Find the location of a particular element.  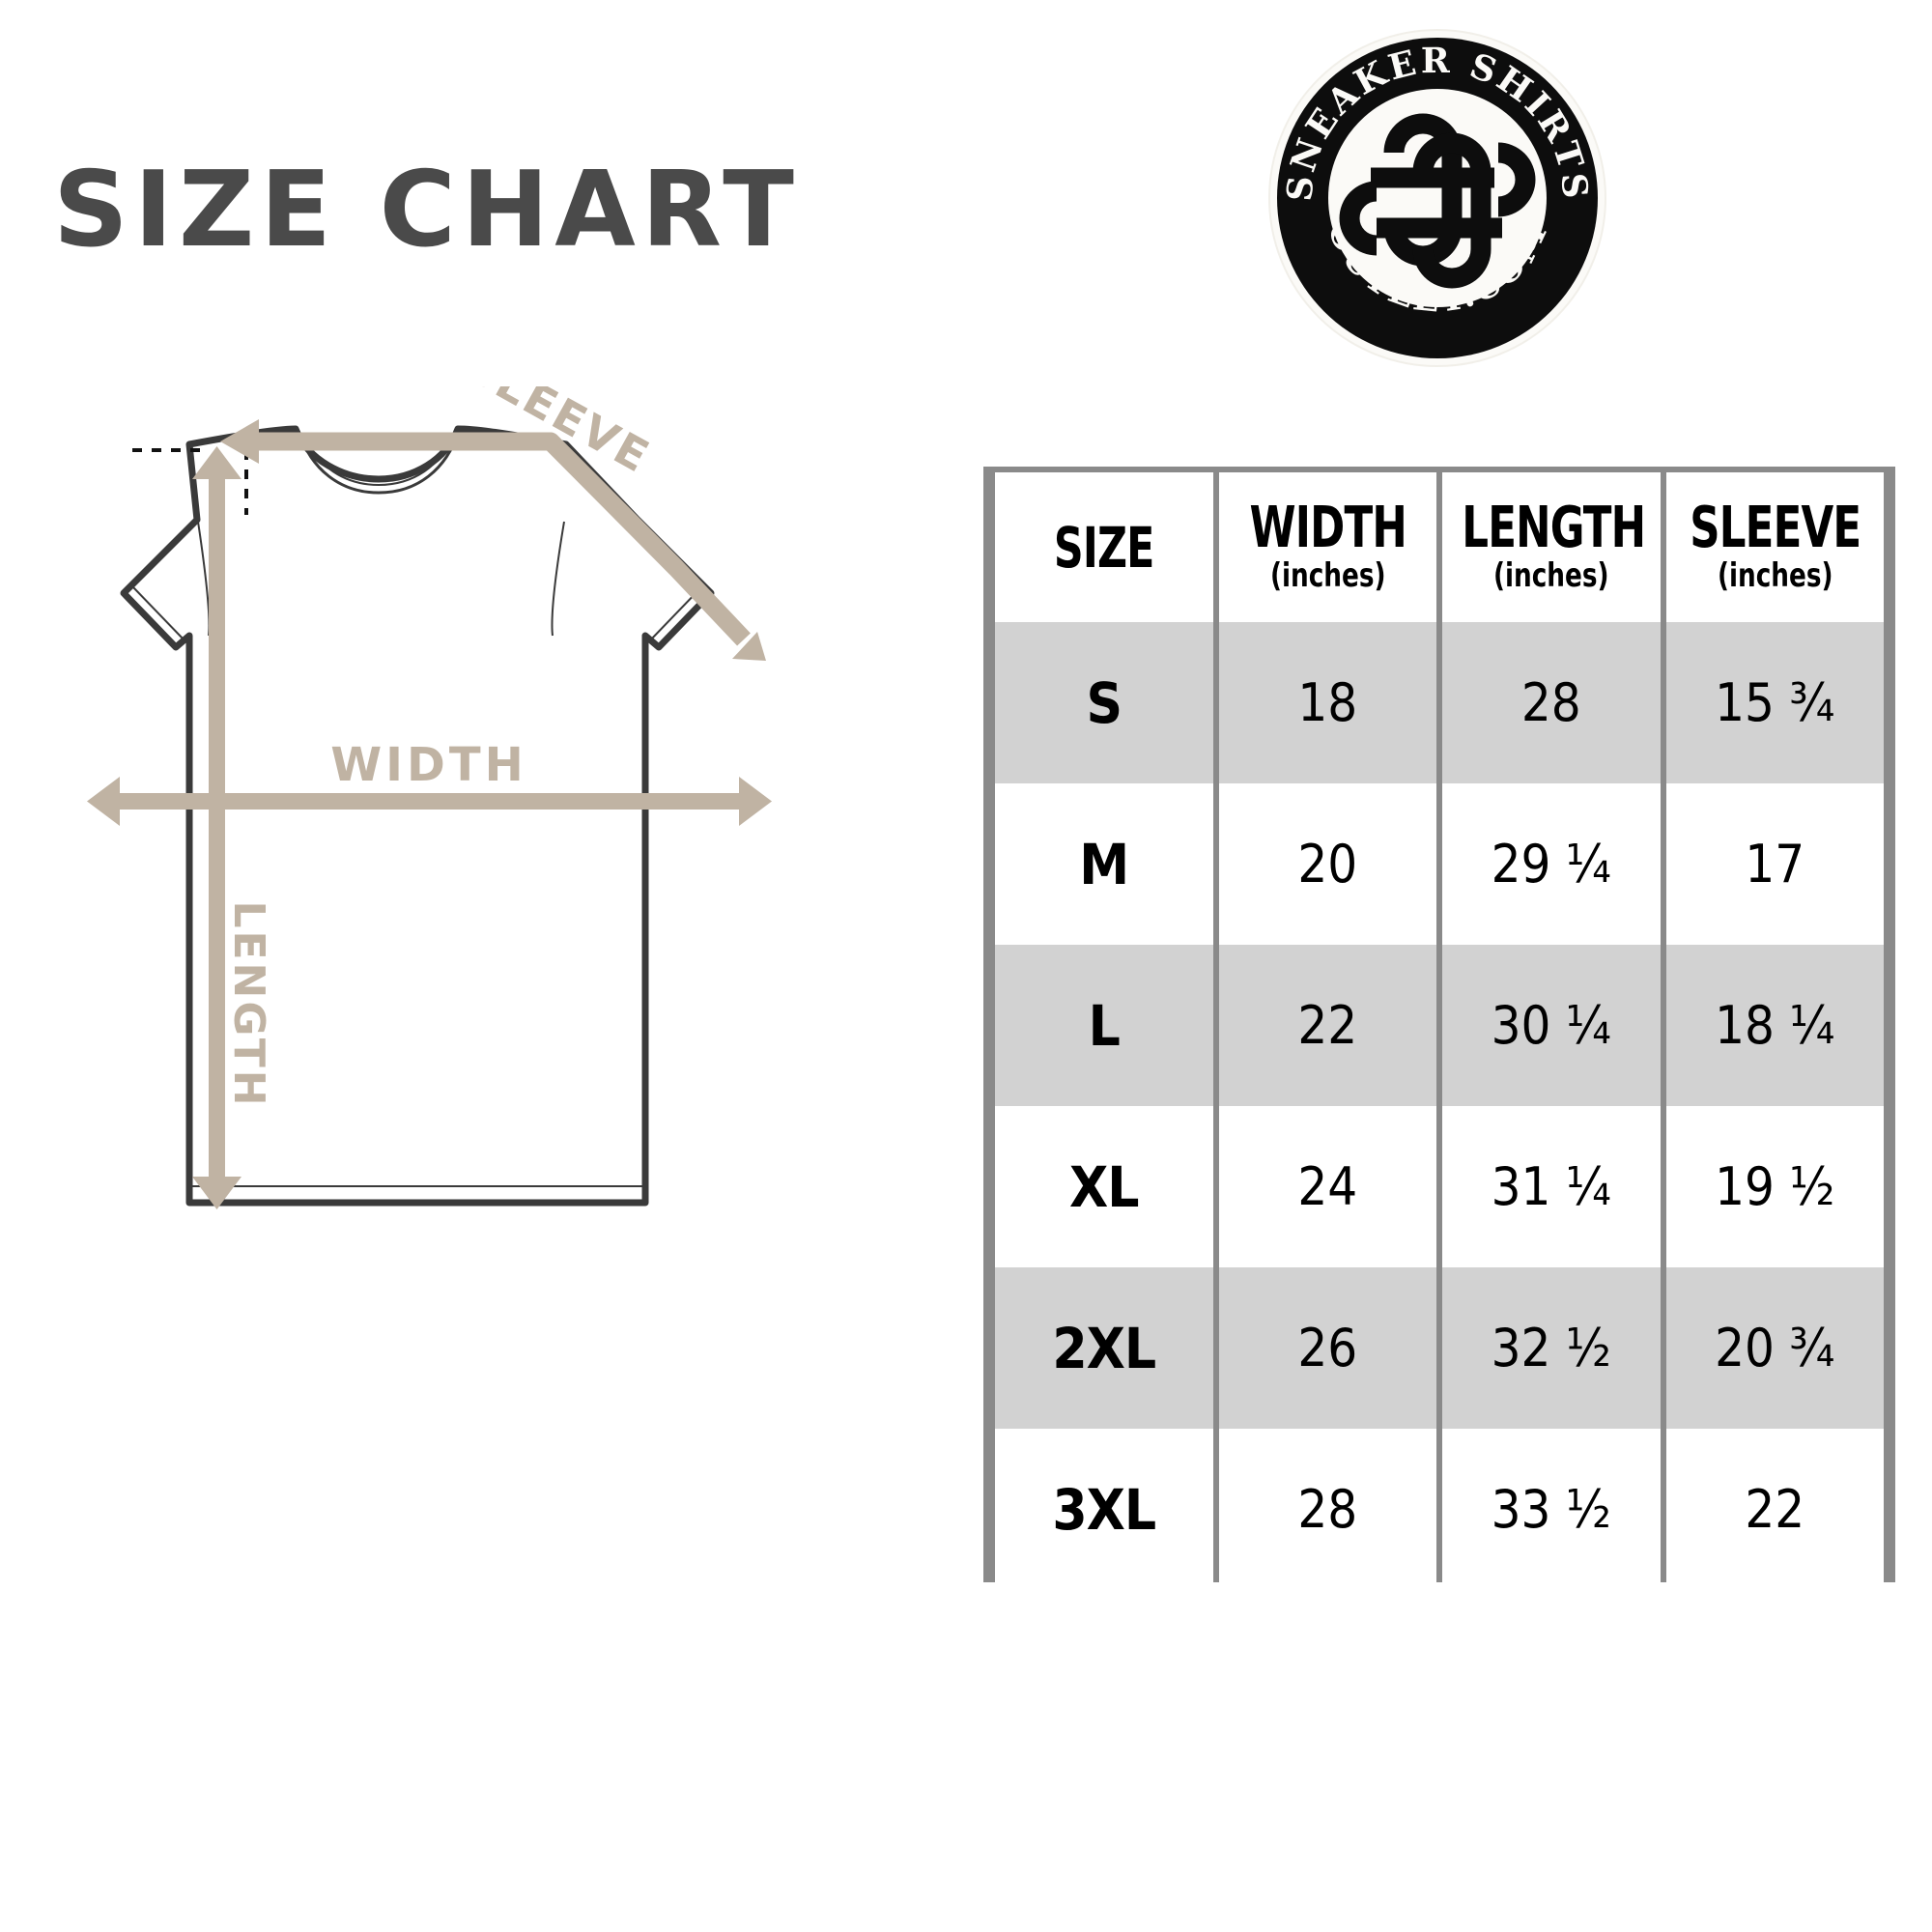

cell-length: 31 ¼ is located at coordinates (1551, 1186).